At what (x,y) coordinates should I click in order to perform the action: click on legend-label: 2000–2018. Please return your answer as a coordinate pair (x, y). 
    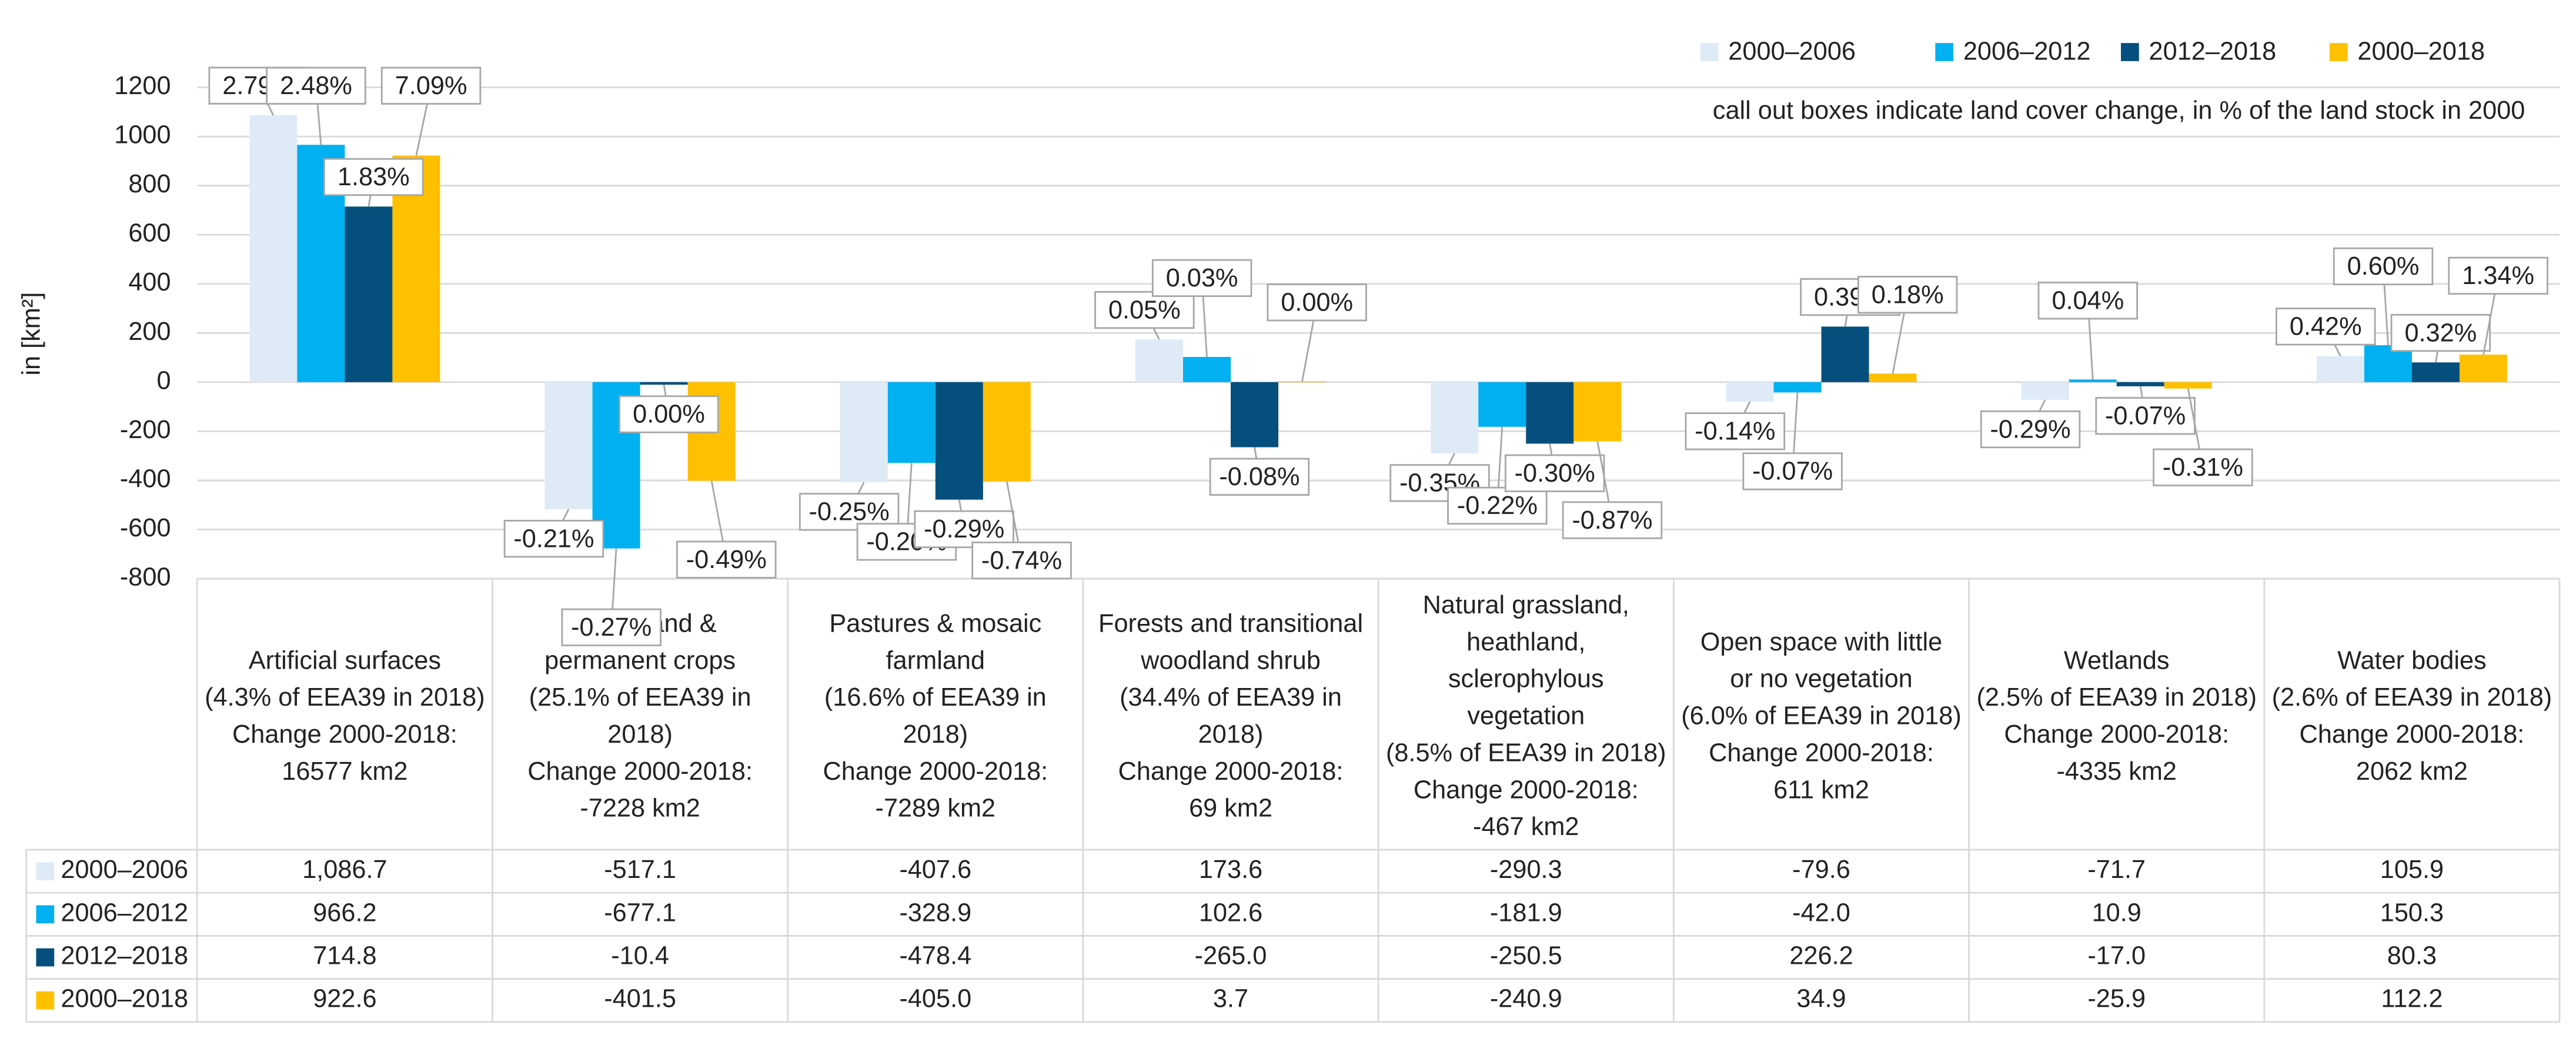
    Looking at the image, I should click on (2421, 51).